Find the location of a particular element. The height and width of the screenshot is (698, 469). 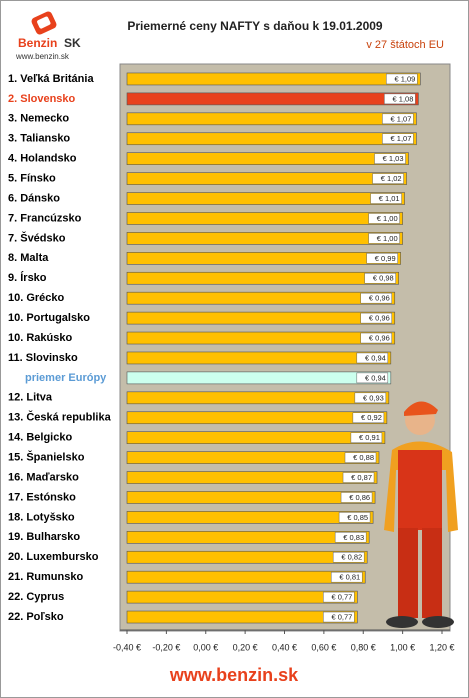

y-tick-label: 9. Írsko is located at coordinates (27, 277).